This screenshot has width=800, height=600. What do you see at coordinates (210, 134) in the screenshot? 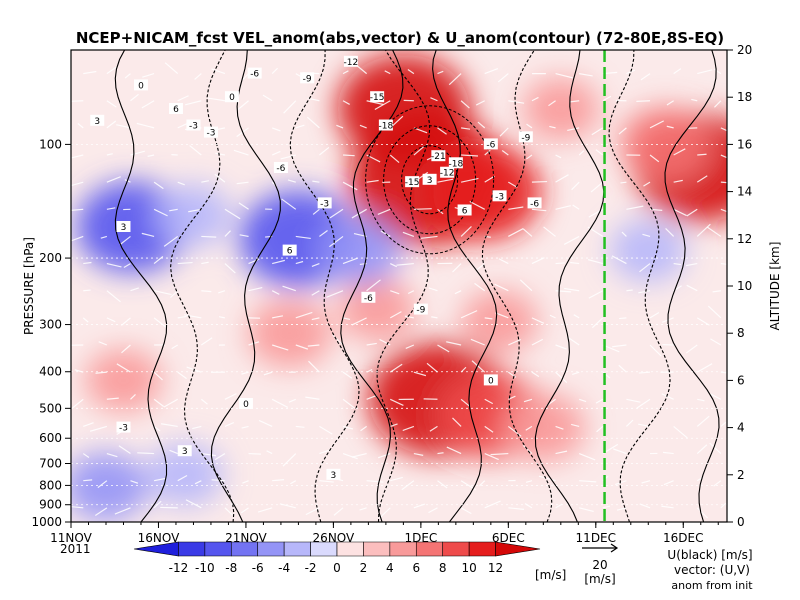
I see `contour-label-text: -3` at bounding box center [210, 134].